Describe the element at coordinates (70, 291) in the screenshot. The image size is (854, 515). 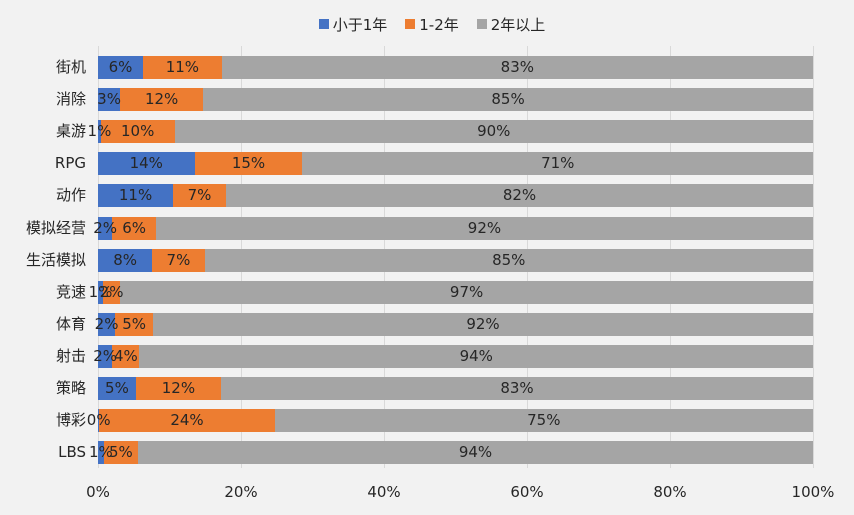
I see `category-label: 竞速` at that location.